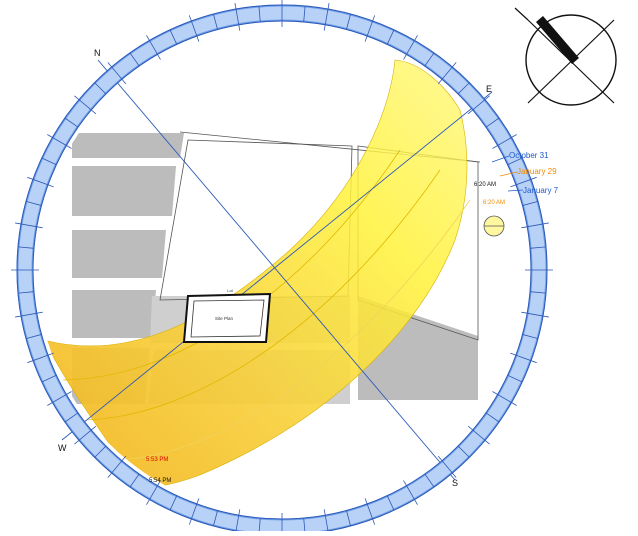 The height and width of the screenshot is (536, 638). I want to click on building-label: Site Plan, so click(224, 318).